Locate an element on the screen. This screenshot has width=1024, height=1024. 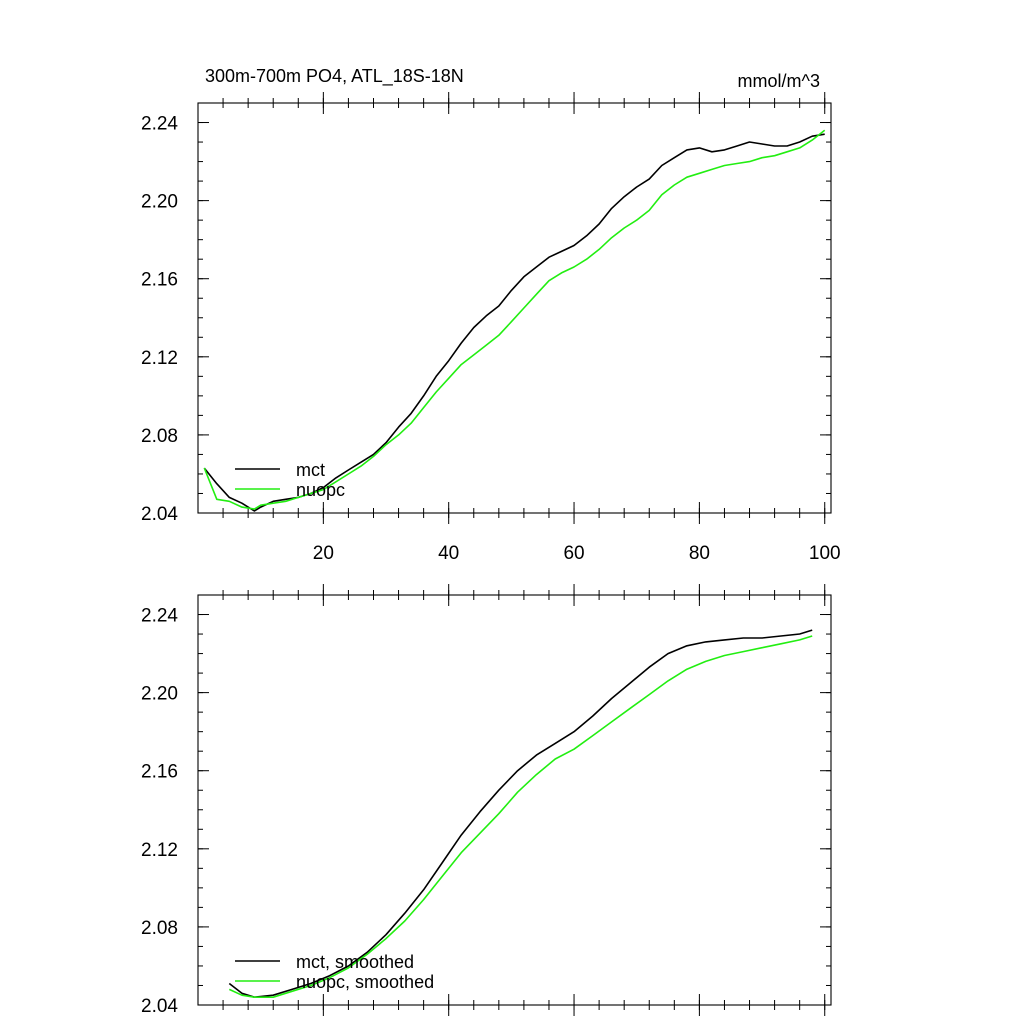
legend-label-nuopc: nuopc is located at coordinates (320, 490).